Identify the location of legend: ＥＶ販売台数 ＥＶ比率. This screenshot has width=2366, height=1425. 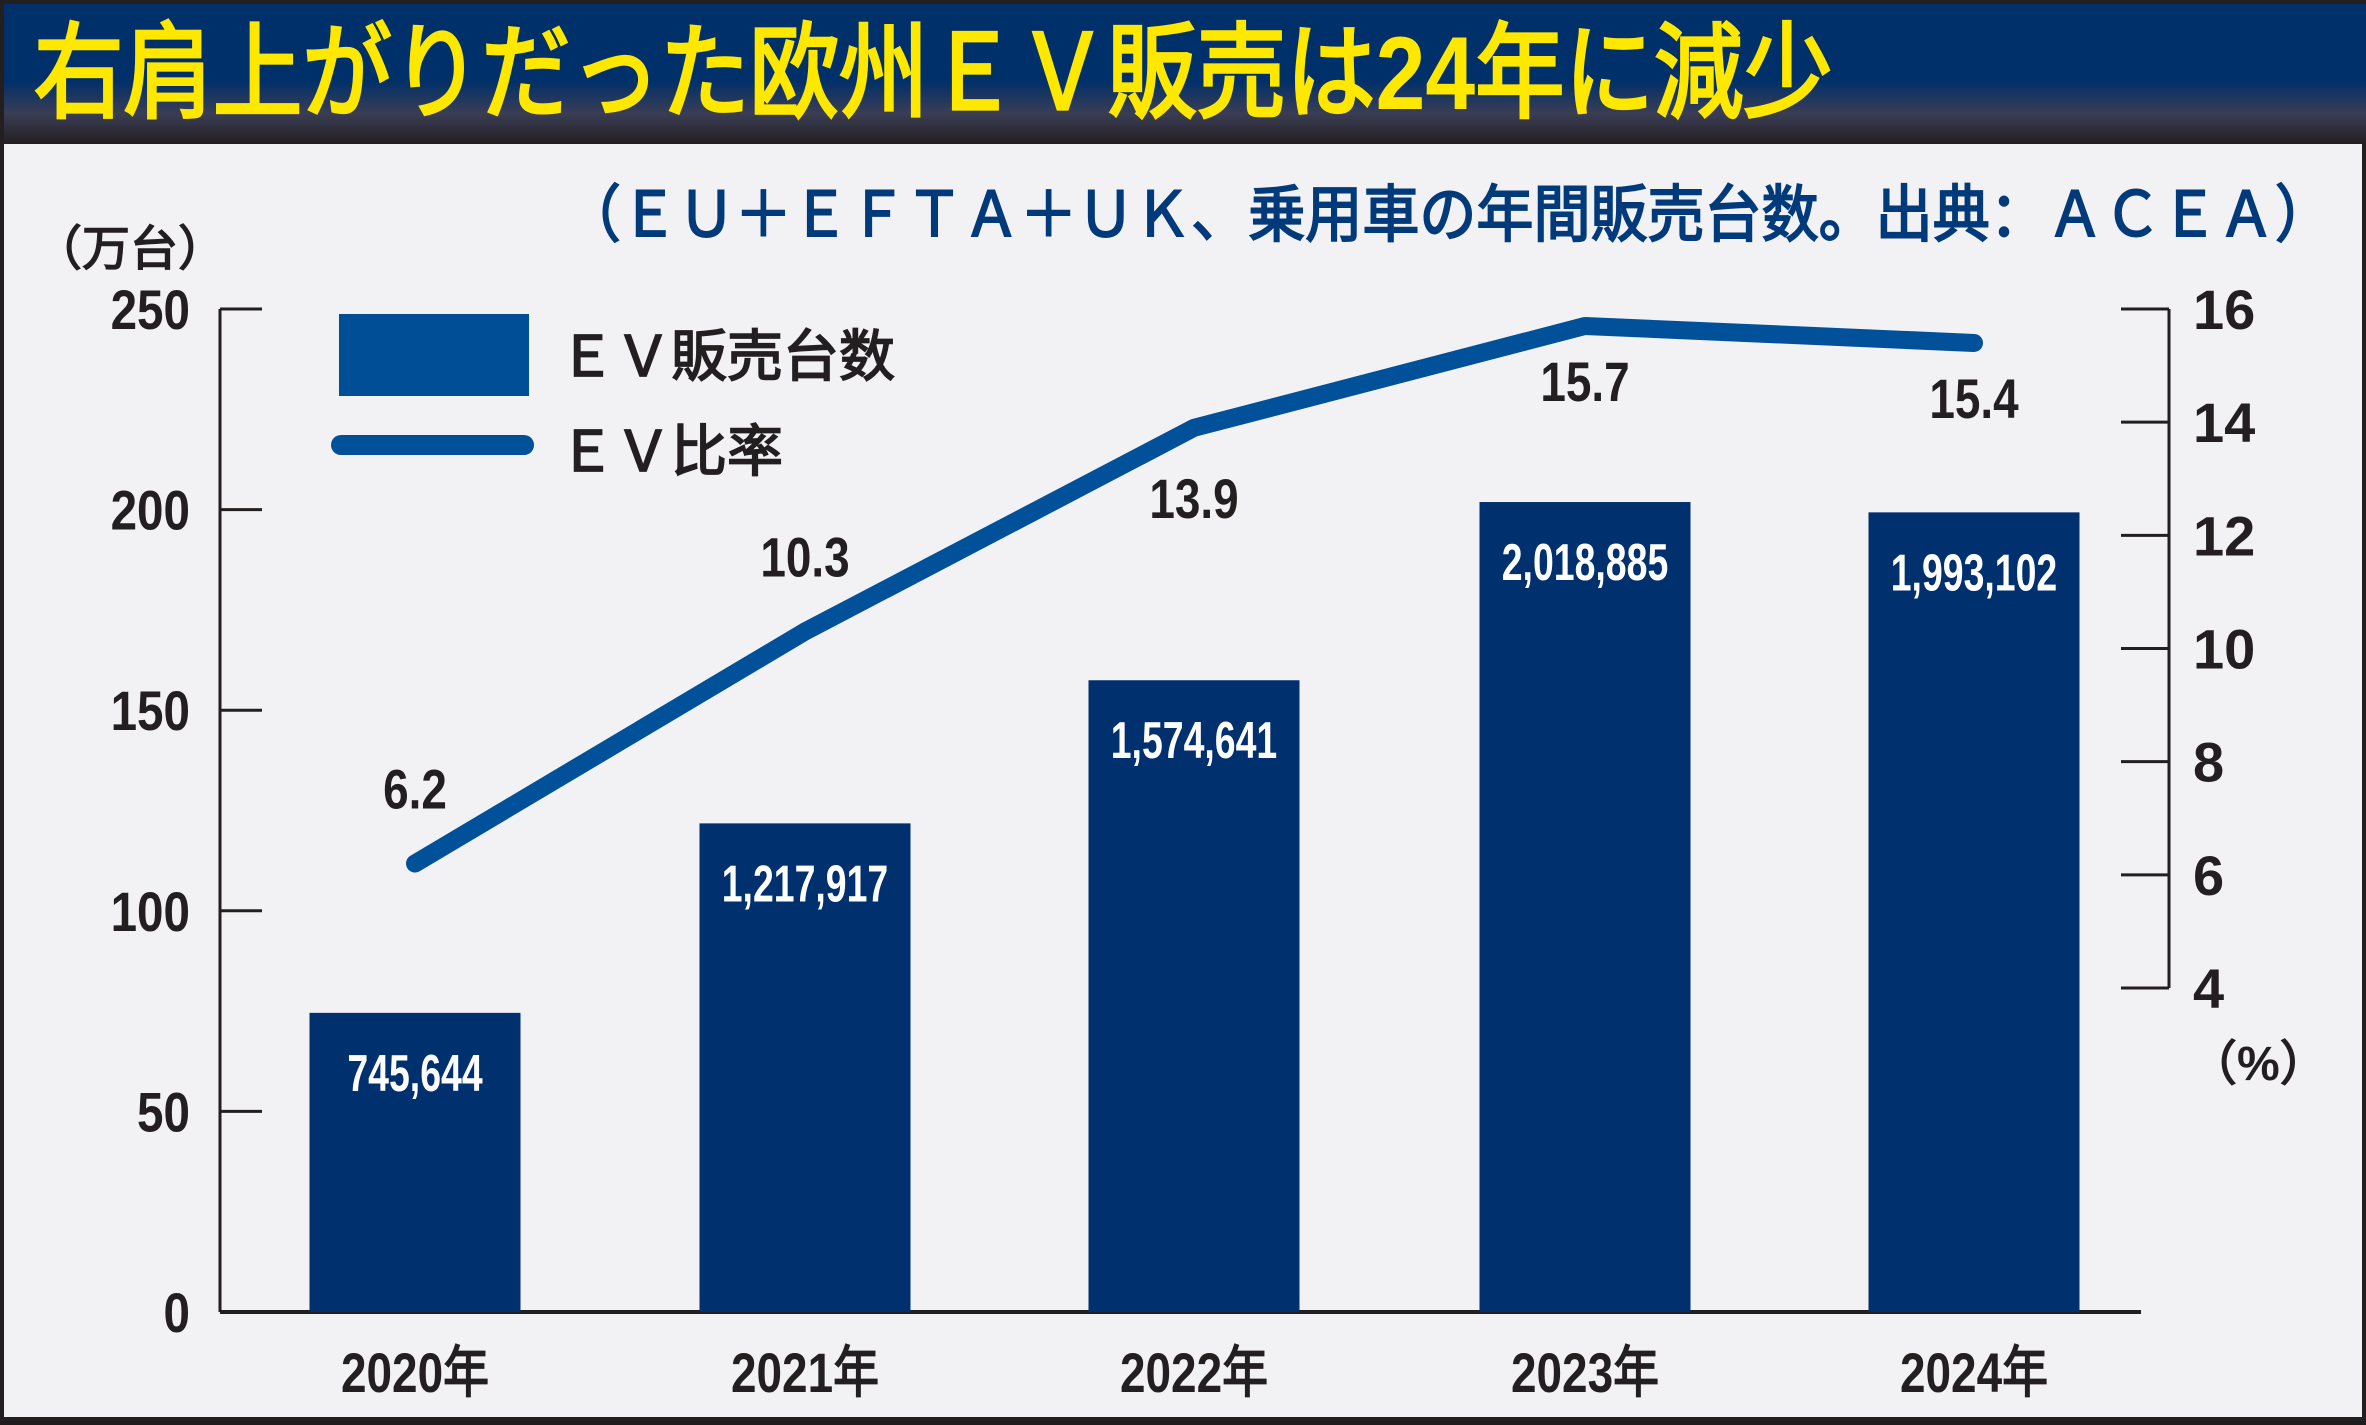
(613, 398).